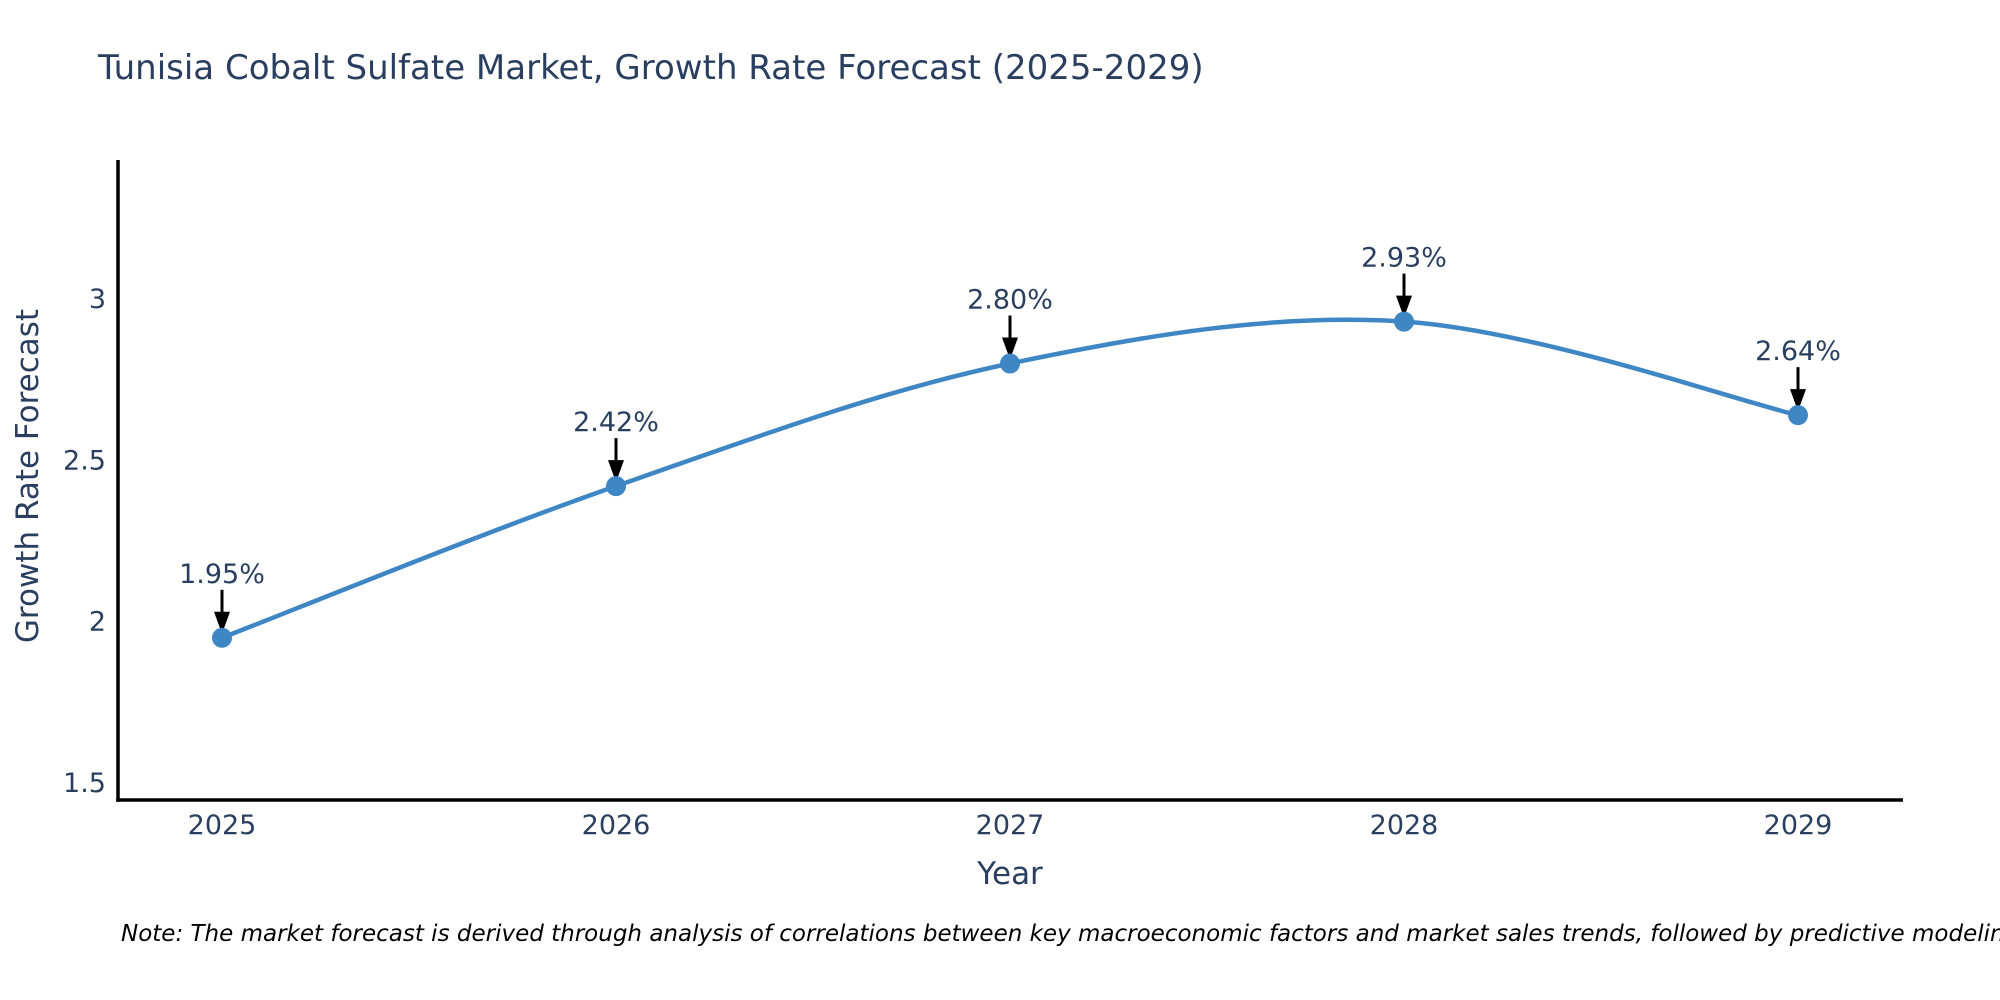  Describe the element at coordinates (616, 825) in the screenshot. I see `x-tick-label: 2026` at that location.